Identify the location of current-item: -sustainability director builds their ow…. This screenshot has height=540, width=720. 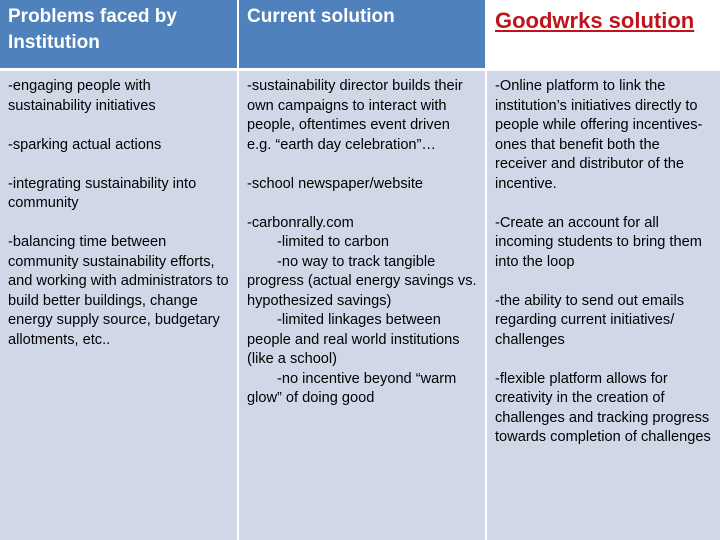
(355, 115).